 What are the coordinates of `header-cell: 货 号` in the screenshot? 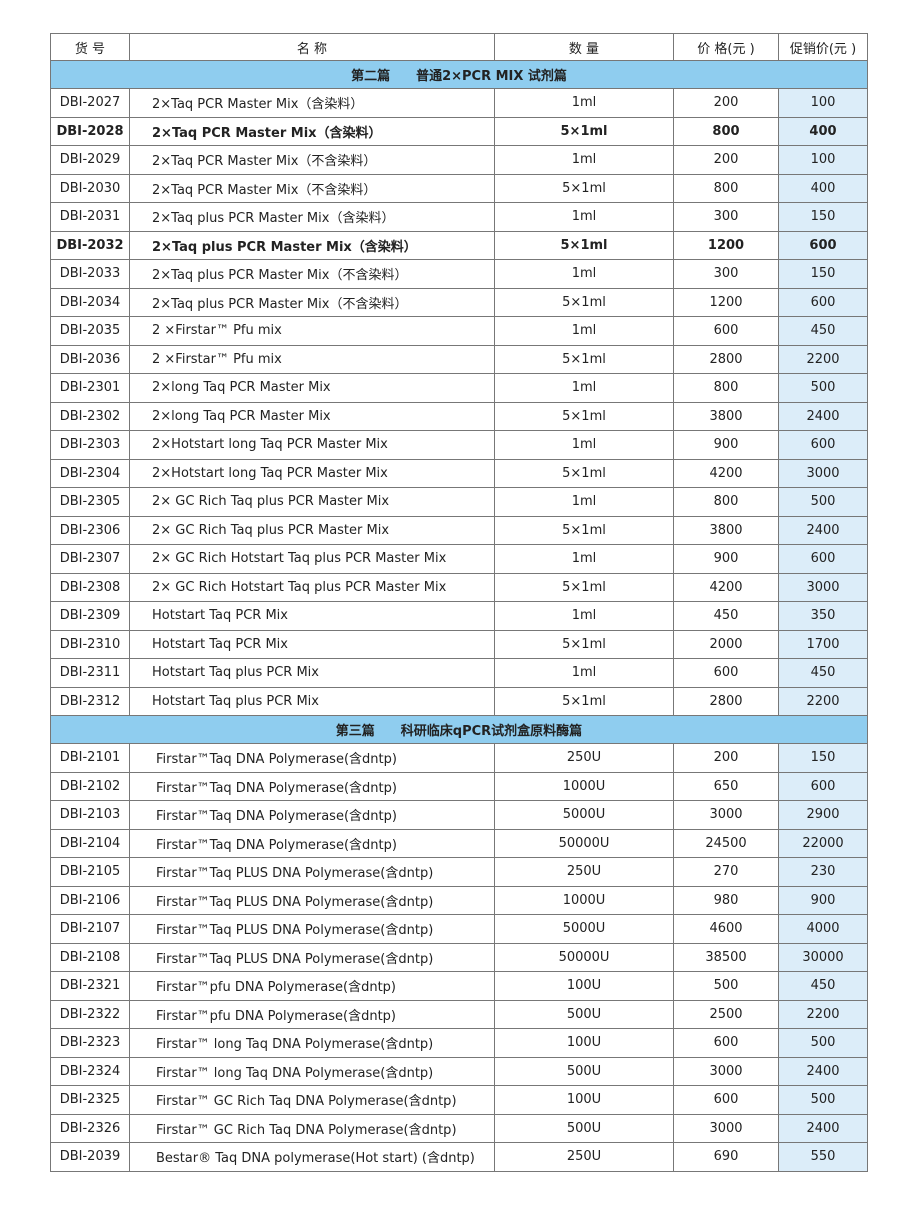 It's located at (90, 47).